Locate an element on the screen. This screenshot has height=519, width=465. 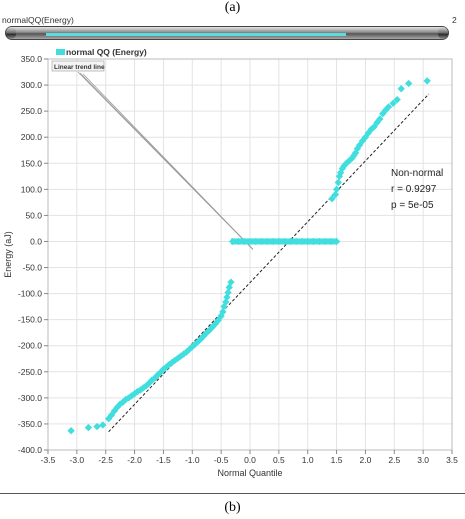
legend-series-label: normal QQ (Energy) is located at coordinates (106, 52).